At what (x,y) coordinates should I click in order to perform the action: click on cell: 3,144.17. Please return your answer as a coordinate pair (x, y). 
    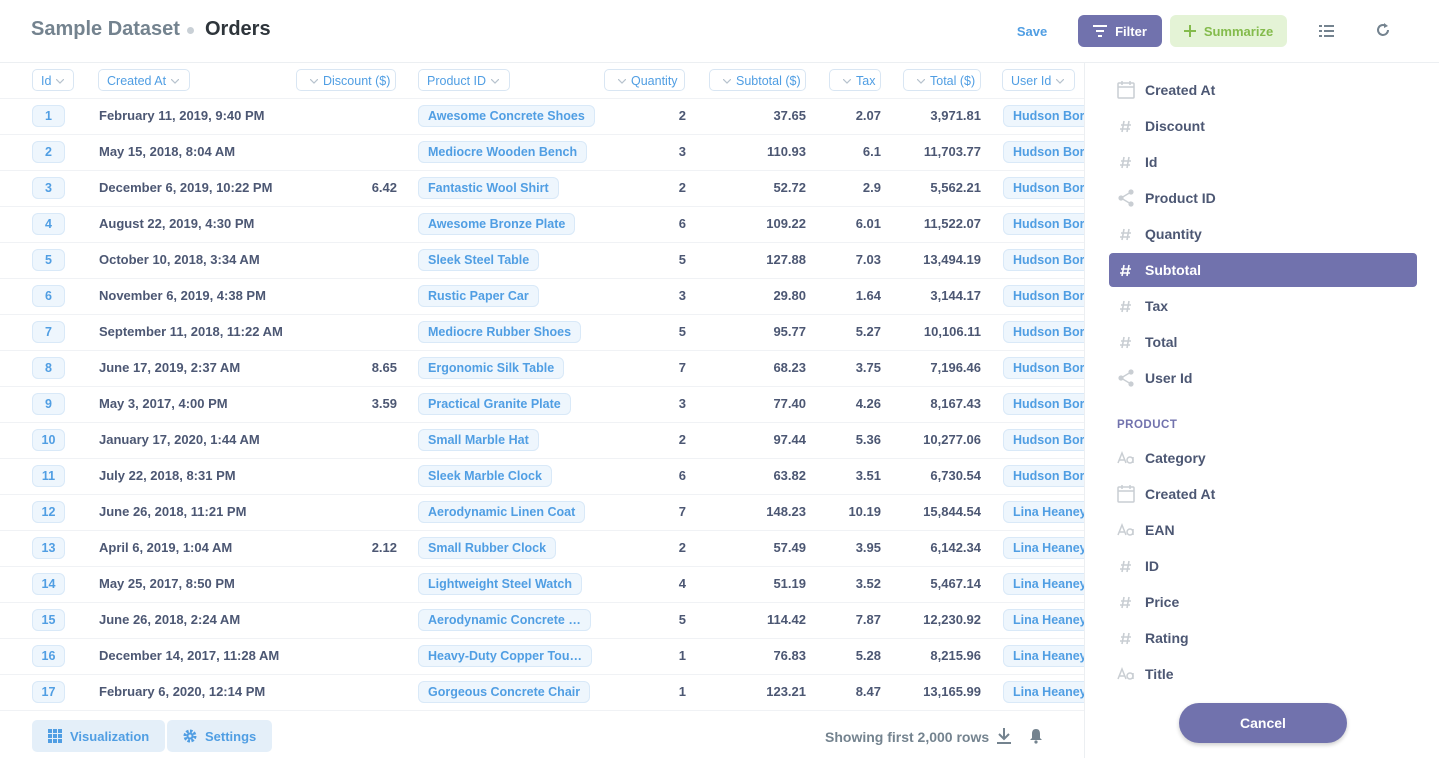
    Looking at the image, I should click on (955, 295).